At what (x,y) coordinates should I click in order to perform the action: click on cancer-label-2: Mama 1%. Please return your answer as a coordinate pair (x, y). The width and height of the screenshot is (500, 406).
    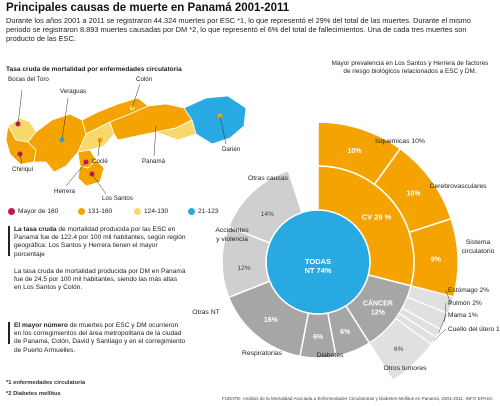
    Looking at the image, I should click on (463, 315).